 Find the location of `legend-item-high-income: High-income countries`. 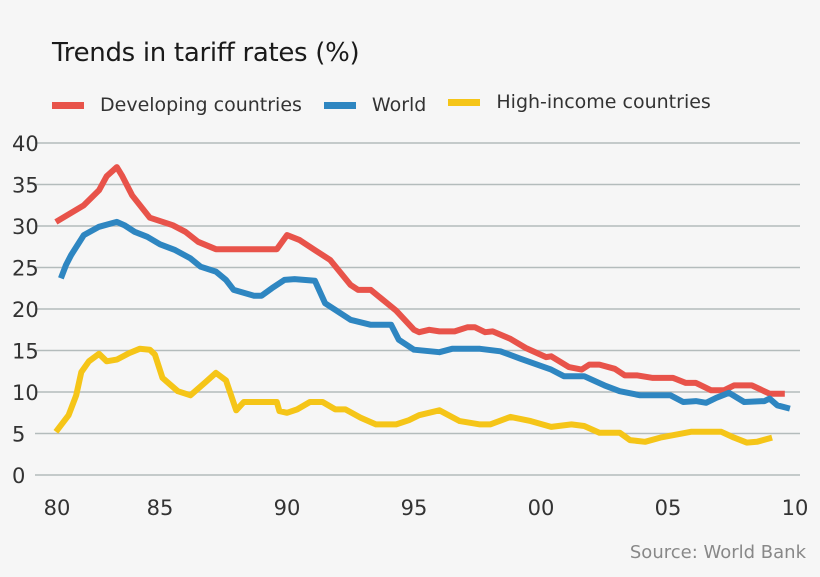

legend-item-high-income: High-income countries is located at coordinates (579, 102).